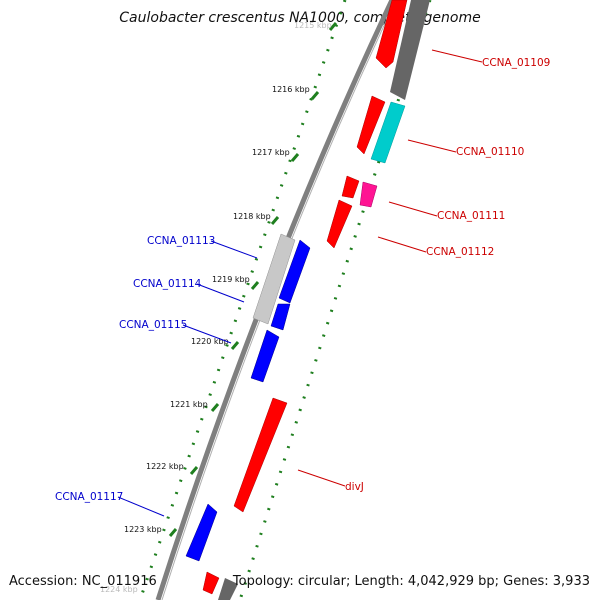 The height and width of the screenshot is (600, 600). Describe the element at coordinates (89, 497) in the screenshot. I see `gene-label-ccna-01117: CCNA_01117` at that location.